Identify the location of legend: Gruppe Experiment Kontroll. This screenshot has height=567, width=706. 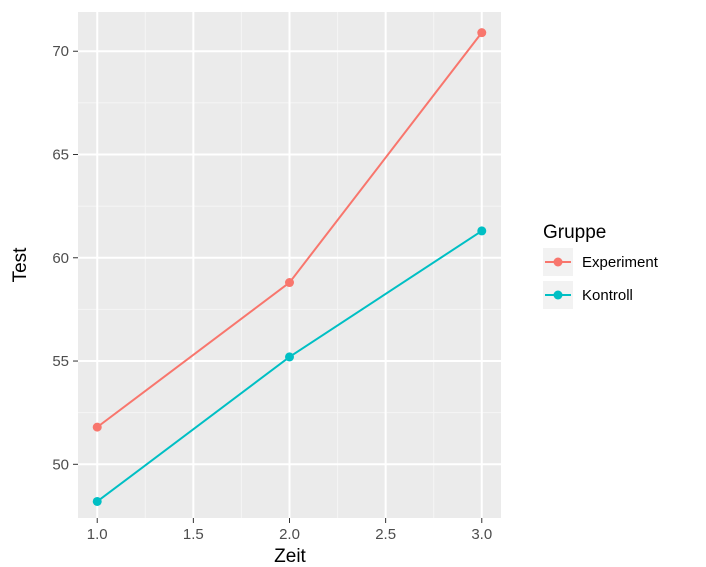
(601, 265).